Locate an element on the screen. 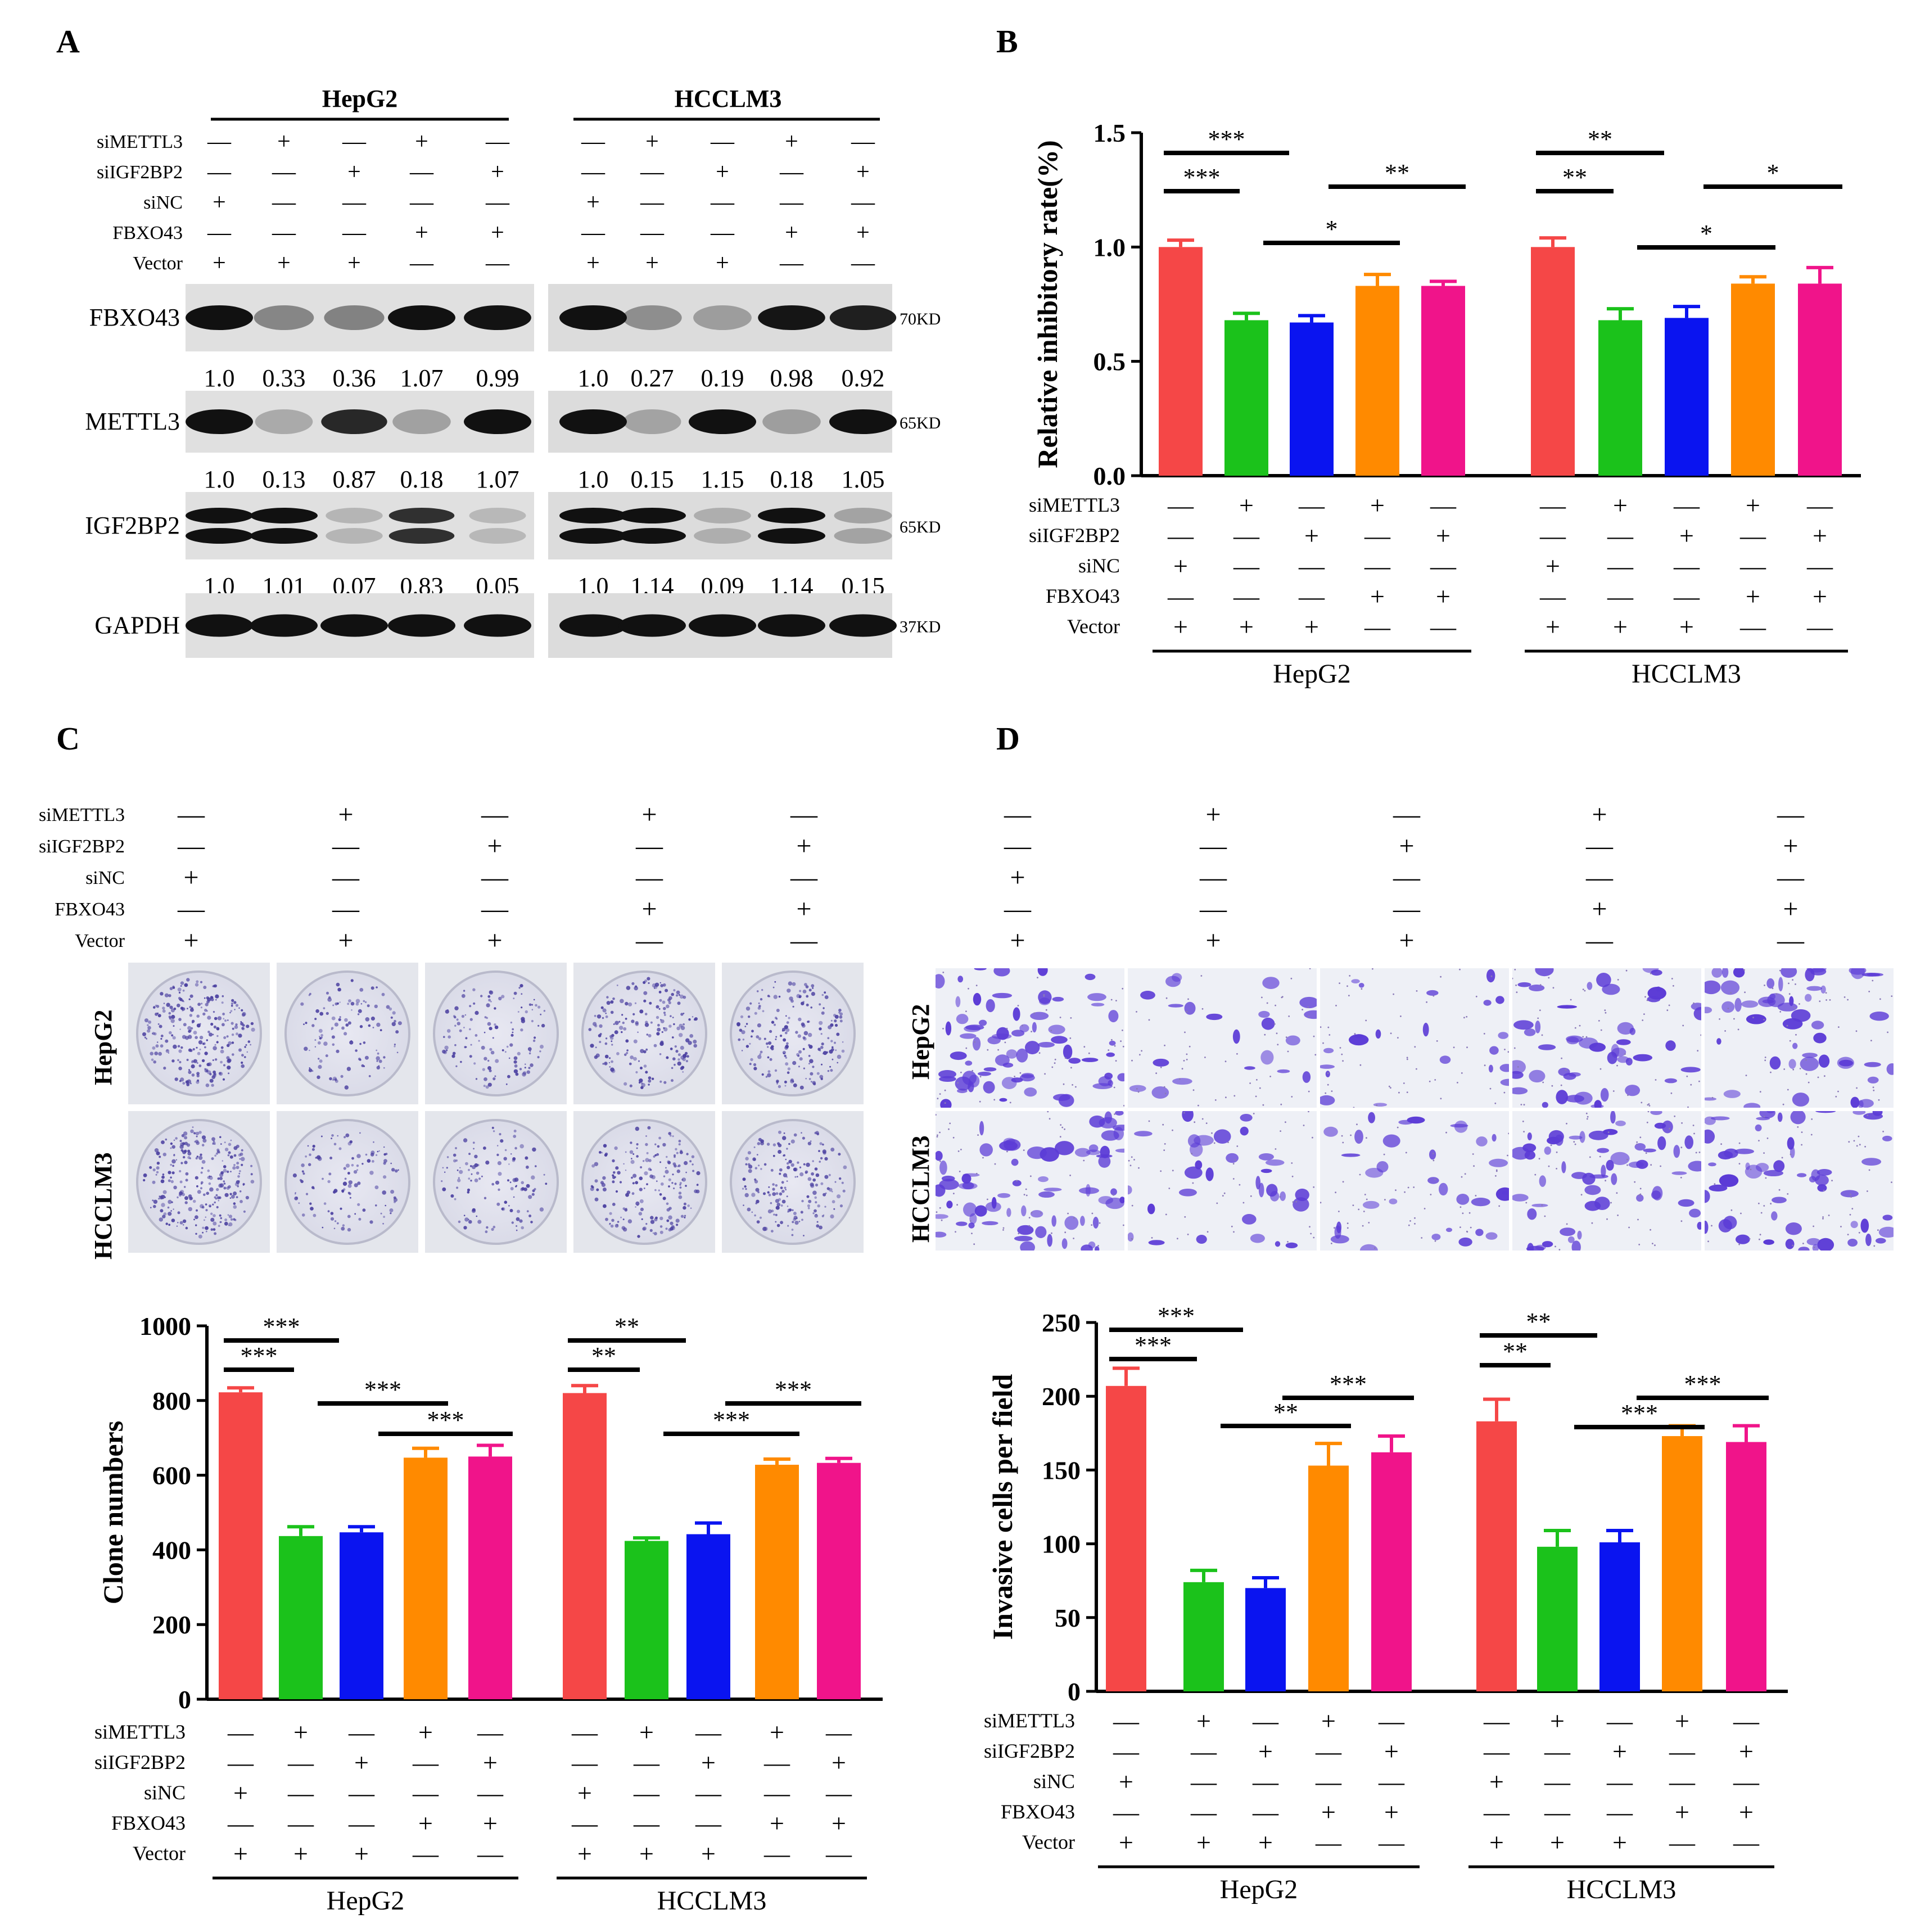 The height and width of the screenshot is (1932, 1925). clone-condition-sign: + is located at coordinates (803, 909).